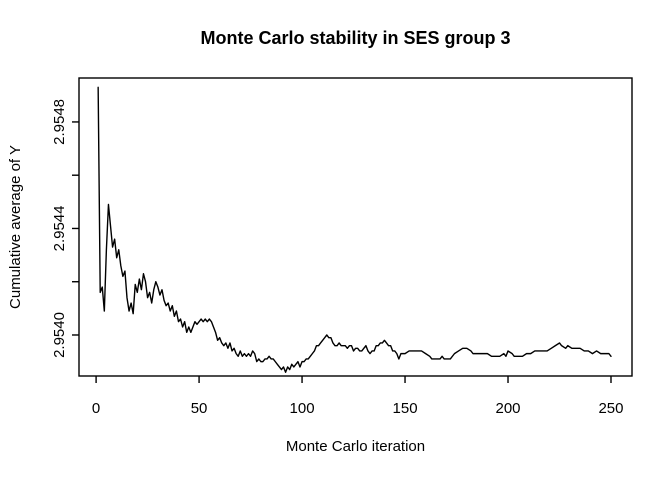 The height and width of the screenshot is (480, 672). I want to click on x-tick-label: 150, so click(405, 408).